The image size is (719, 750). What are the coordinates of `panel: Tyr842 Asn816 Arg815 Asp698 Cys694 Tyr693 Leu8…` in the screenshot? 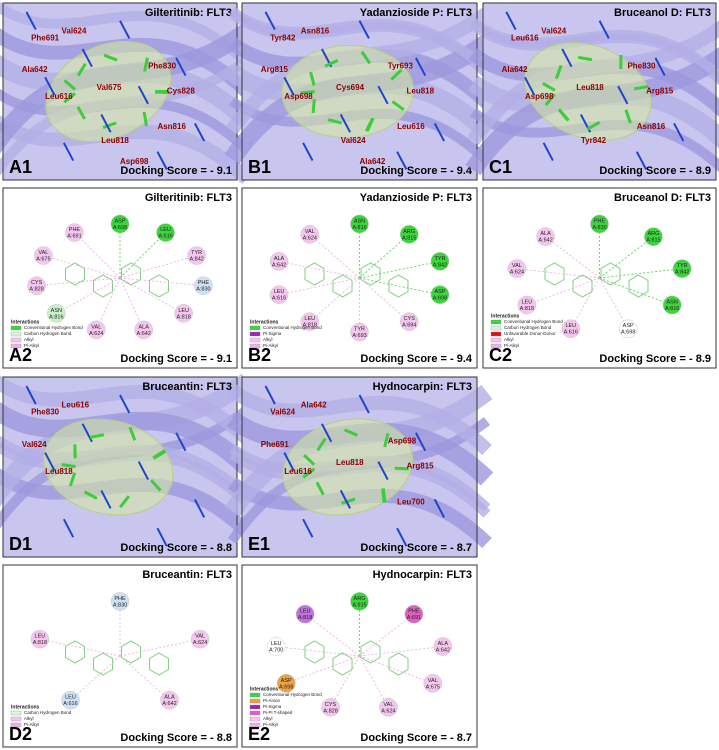 It's located at (359, 91).